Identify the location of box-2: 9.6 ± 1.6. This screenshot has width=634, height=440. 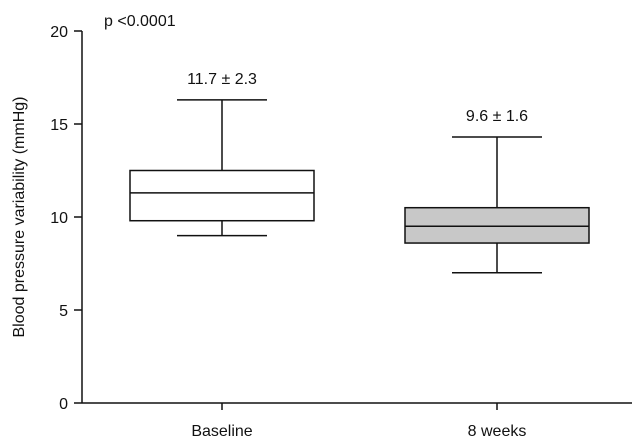
(497, 191).